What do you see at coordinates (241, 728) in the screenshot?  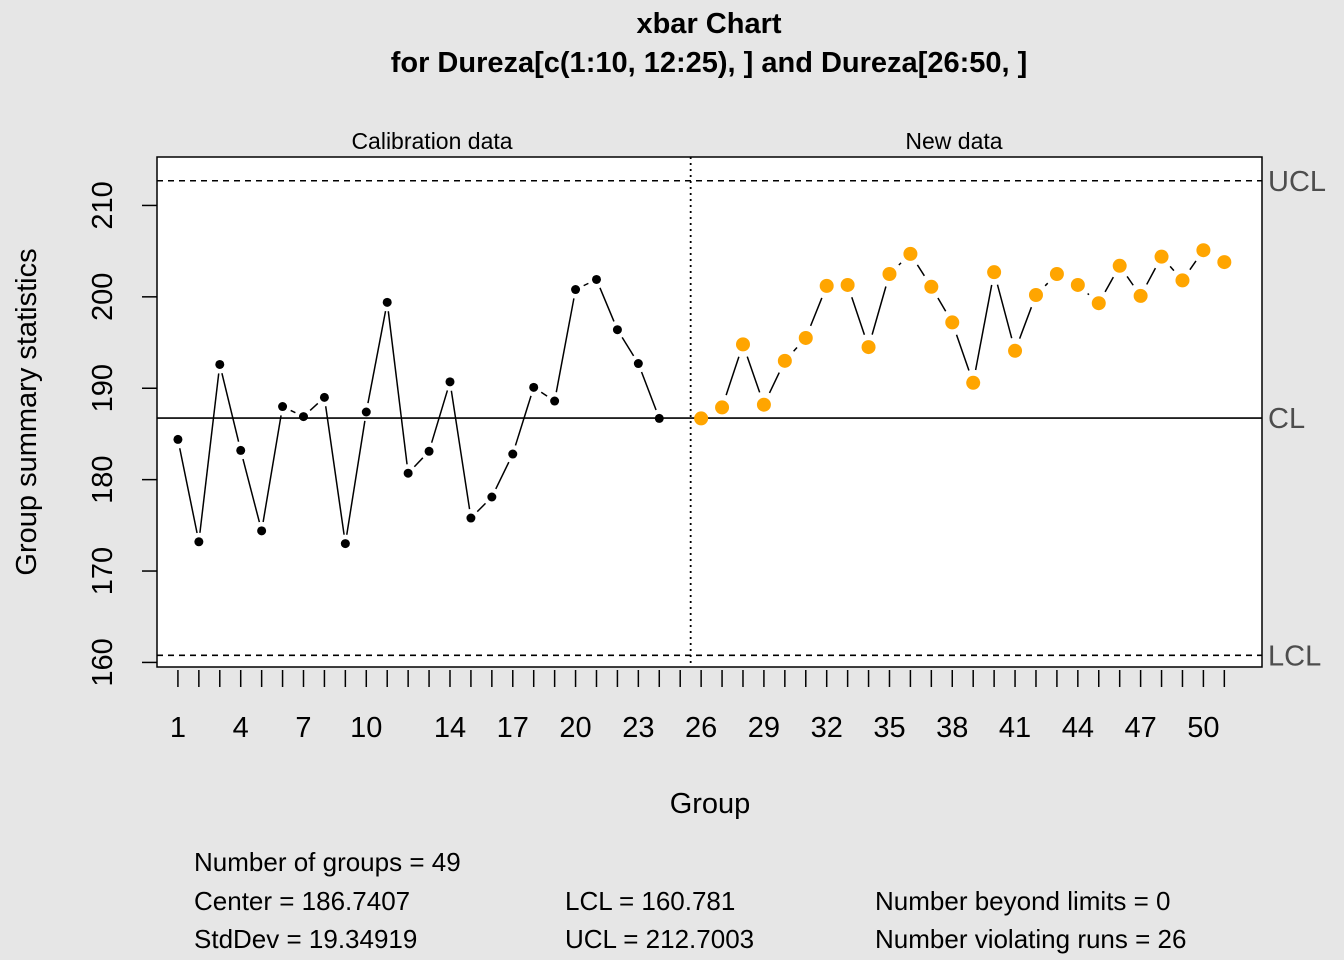 I see `x-tick-label: 4` at bounding box center [241, 728].